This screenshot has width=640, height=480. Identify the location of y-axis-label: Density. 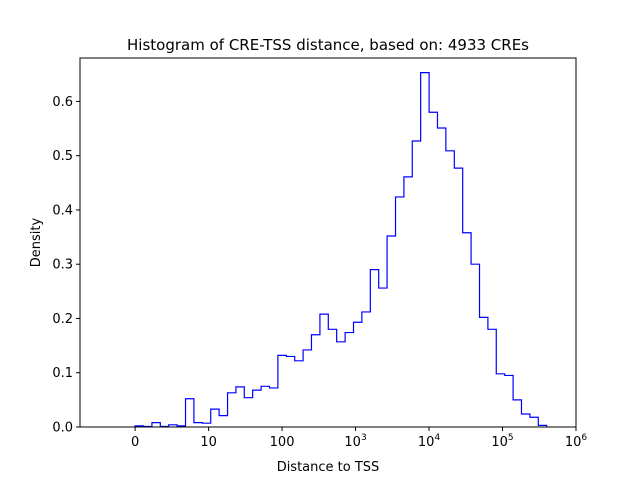
(36, 242).